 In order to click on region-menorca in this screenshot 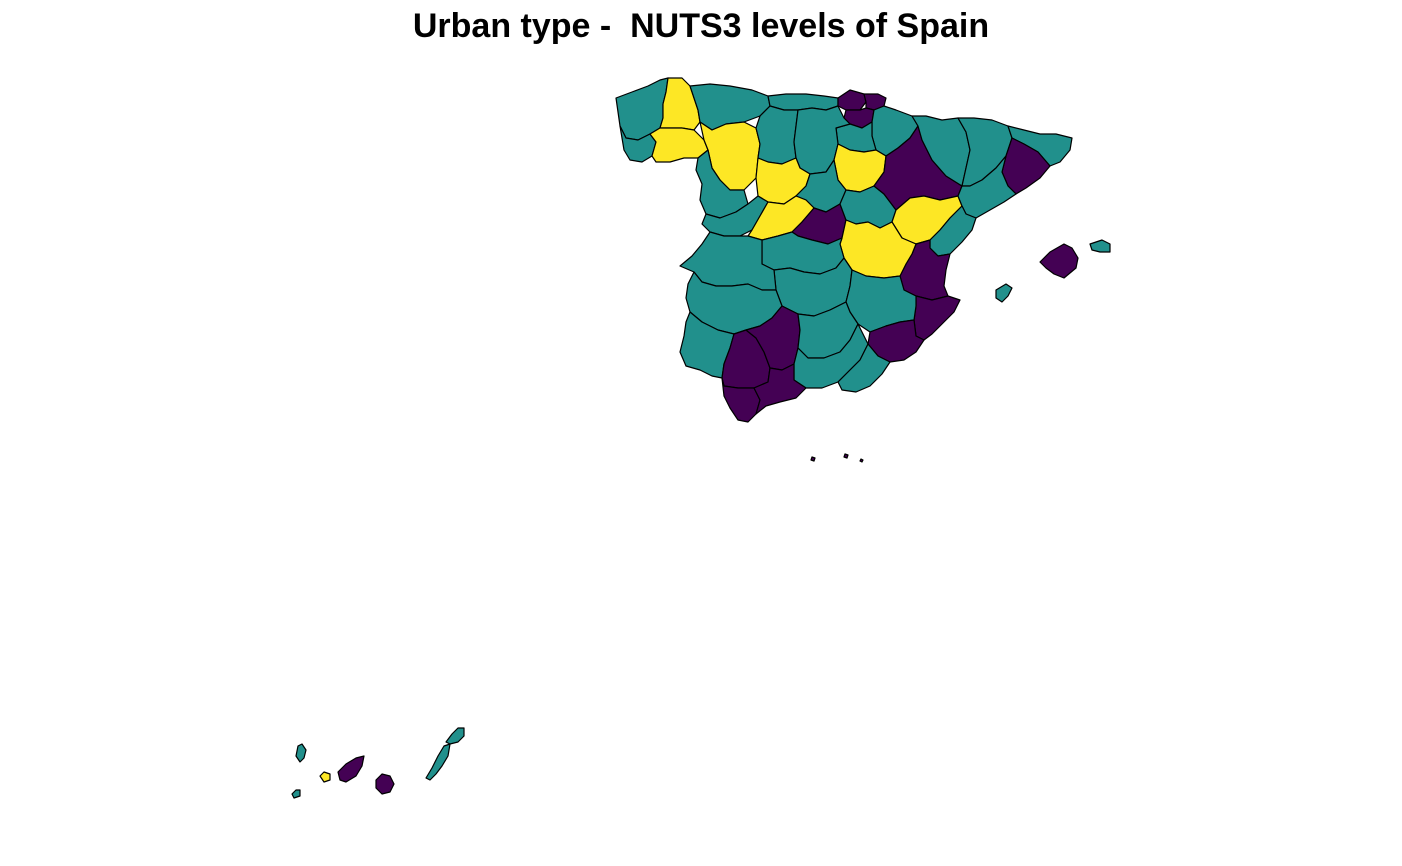, I will do `click(1100, 246)`.